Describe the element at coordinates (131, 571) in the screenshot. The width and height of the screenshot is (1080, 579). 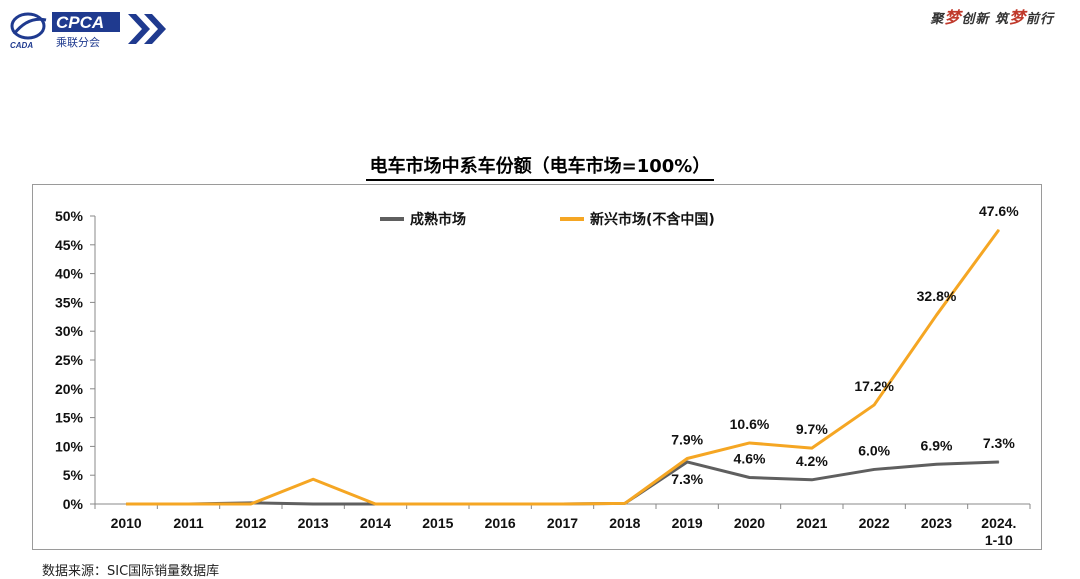
I see `source-note: 数据来源：SIC国际销量数据库` at that location.